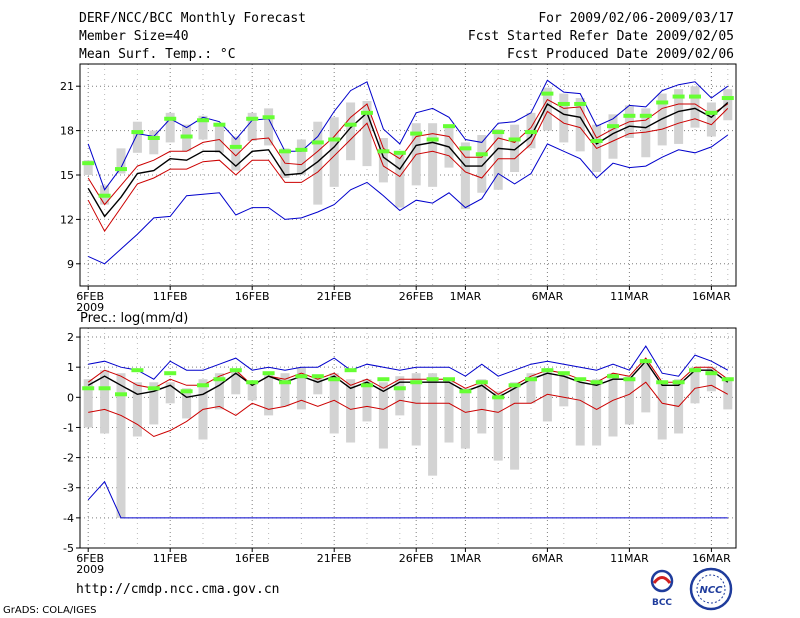 The width and height of the screenshot is (800, 618). What do you see at coordinates (252, 296) in the screenshot?
I see `temp-x-tick-label: 16FEB` at bounding box center [252, 296].